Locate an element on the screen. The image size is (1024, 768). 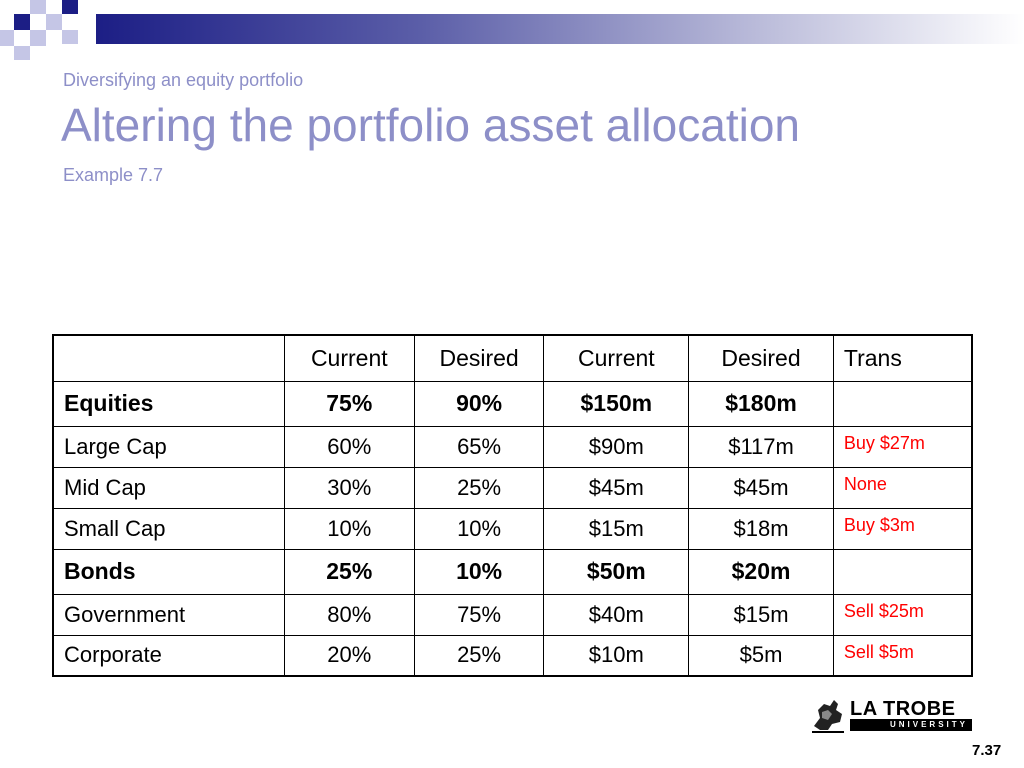
logo-tagline: UNIVERSITY is located at coordinates (911, 725).